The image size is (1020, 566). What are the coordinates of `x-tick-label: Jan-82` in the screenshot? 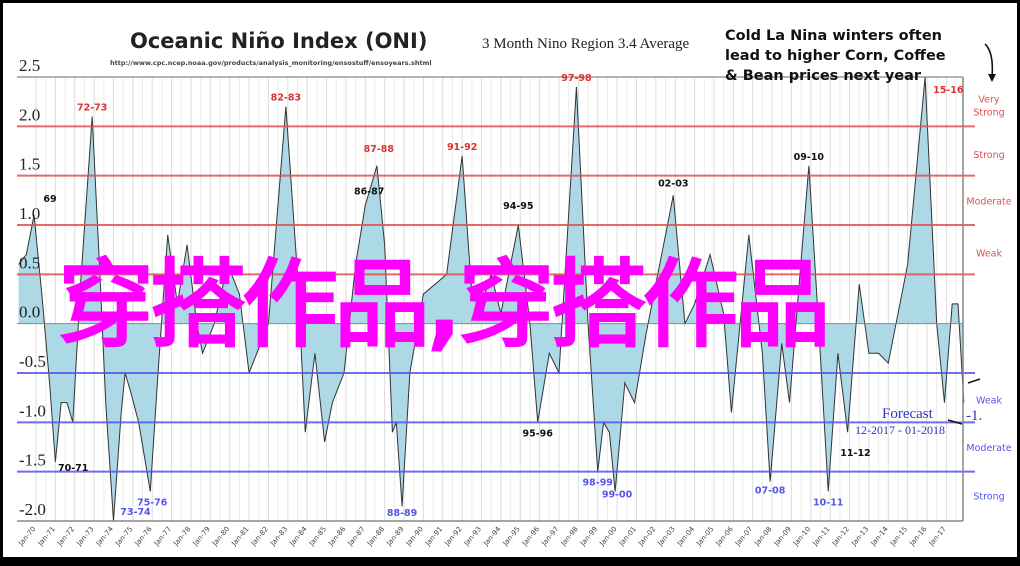 It's located at (259, 536).